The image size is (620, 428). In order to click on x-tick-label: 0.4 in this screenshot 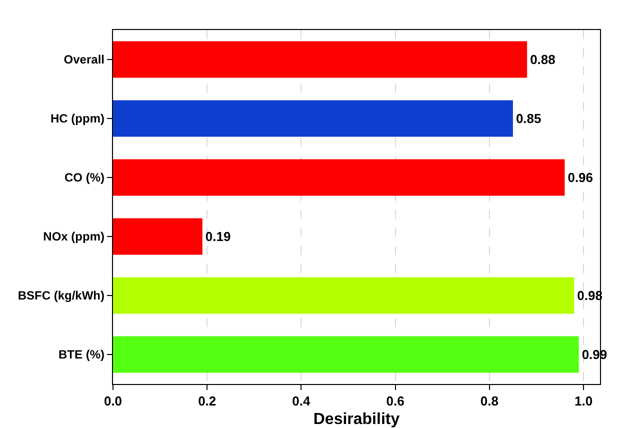, I will do `click(302, 401)`.